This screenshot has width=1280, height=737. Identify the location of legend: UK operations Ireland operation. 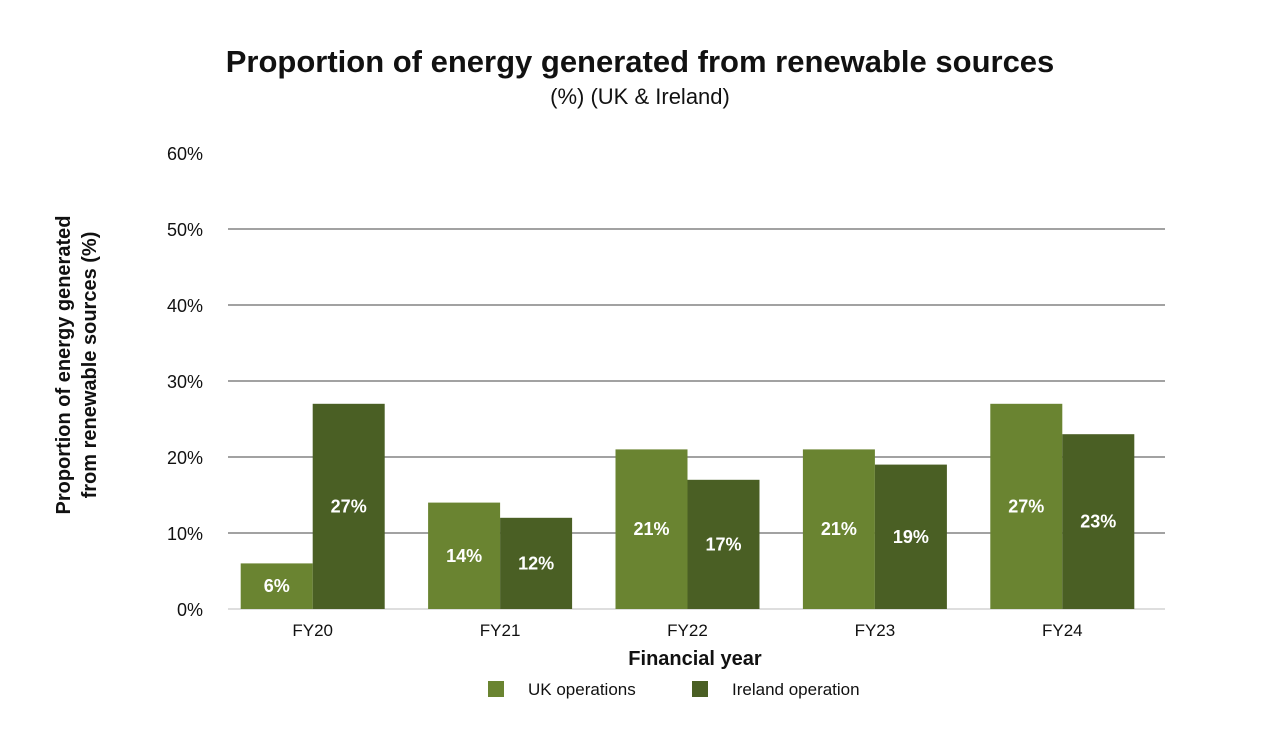
(674, 689).